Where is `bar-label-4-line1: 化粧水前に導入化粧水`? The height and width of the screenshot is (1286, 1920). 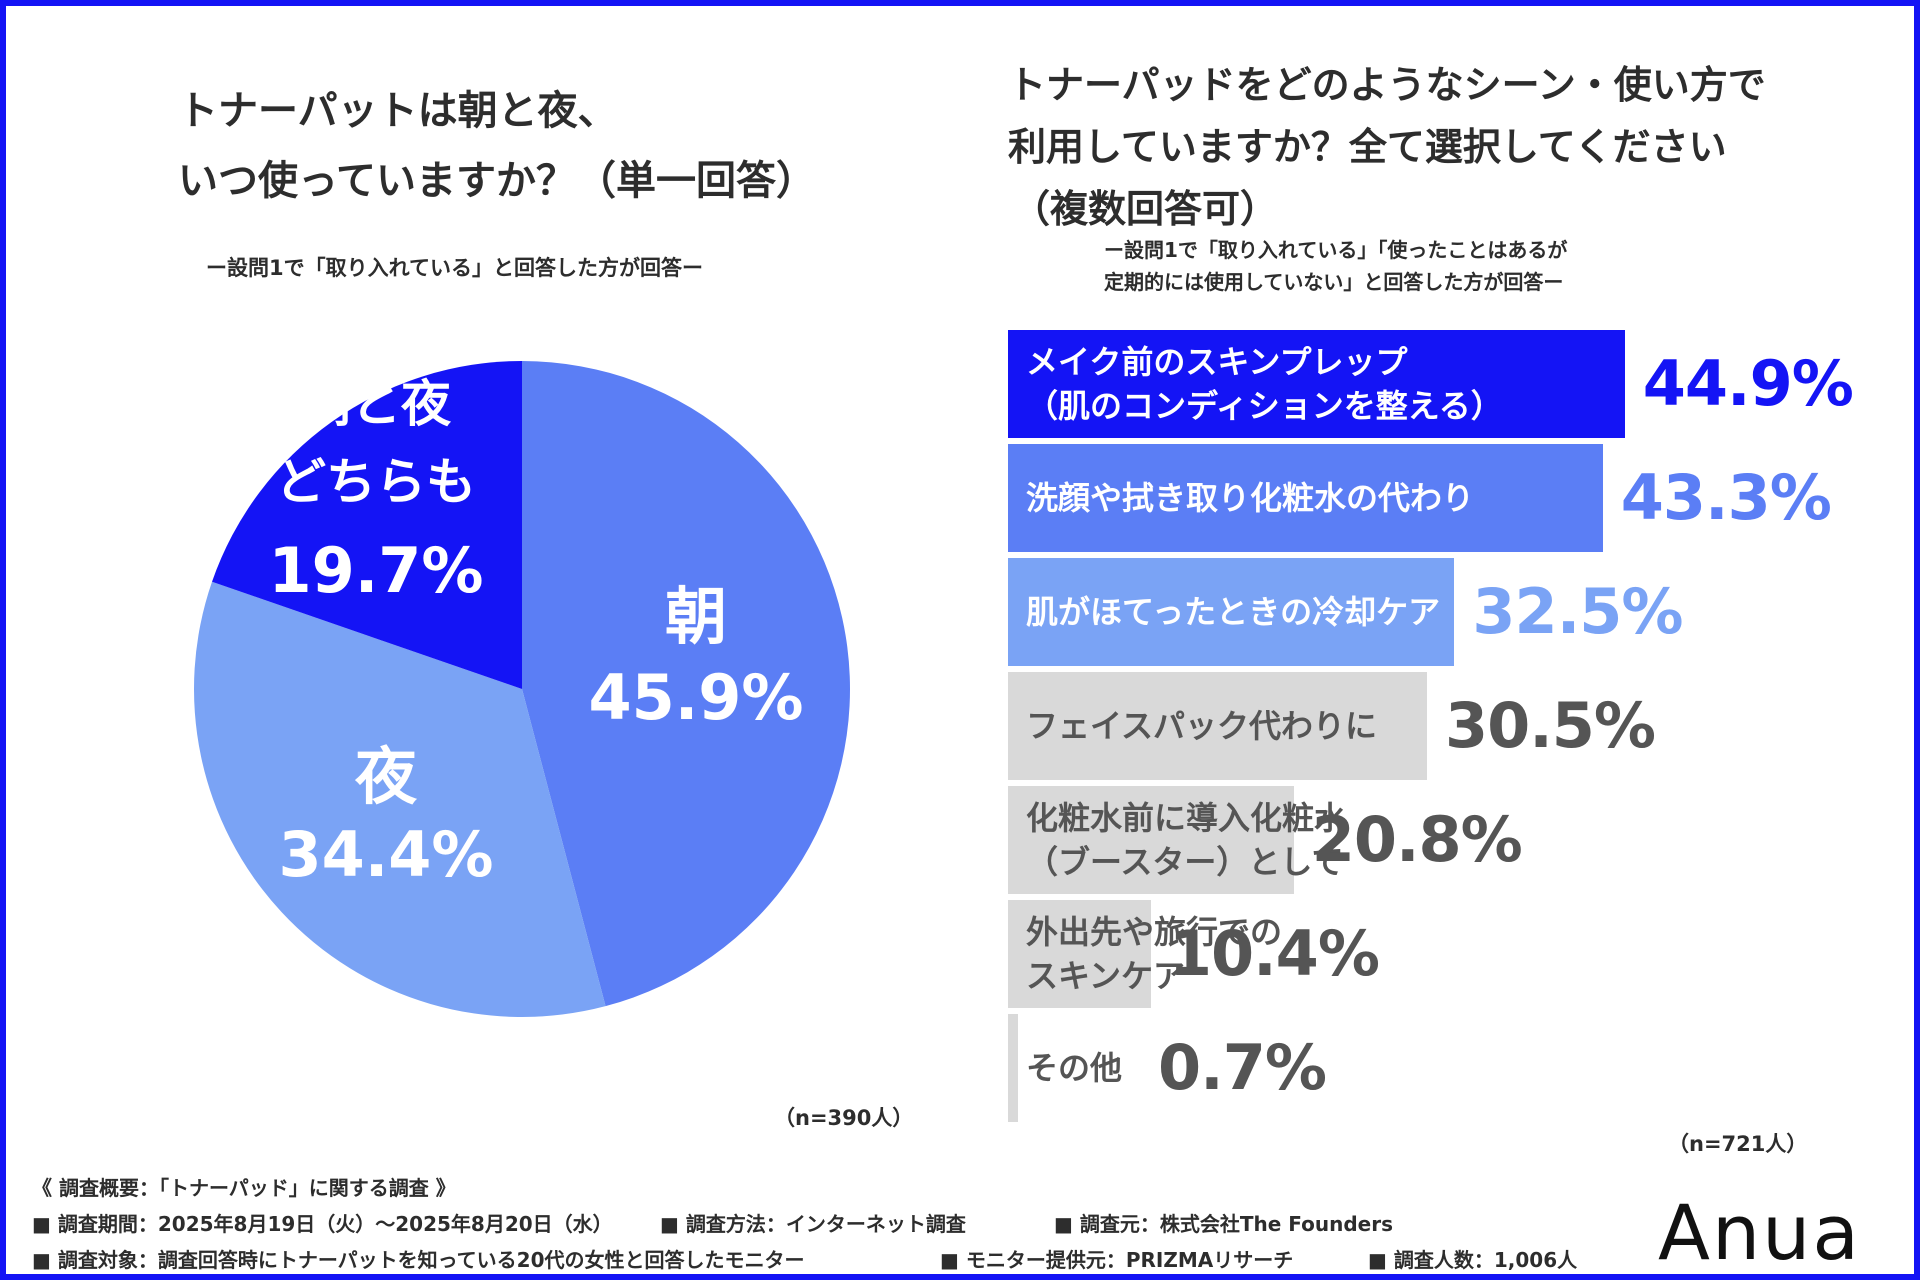 bar-label-4-line1: 化粧水前に導入化粧水 is located at coordinates (1186, 818).